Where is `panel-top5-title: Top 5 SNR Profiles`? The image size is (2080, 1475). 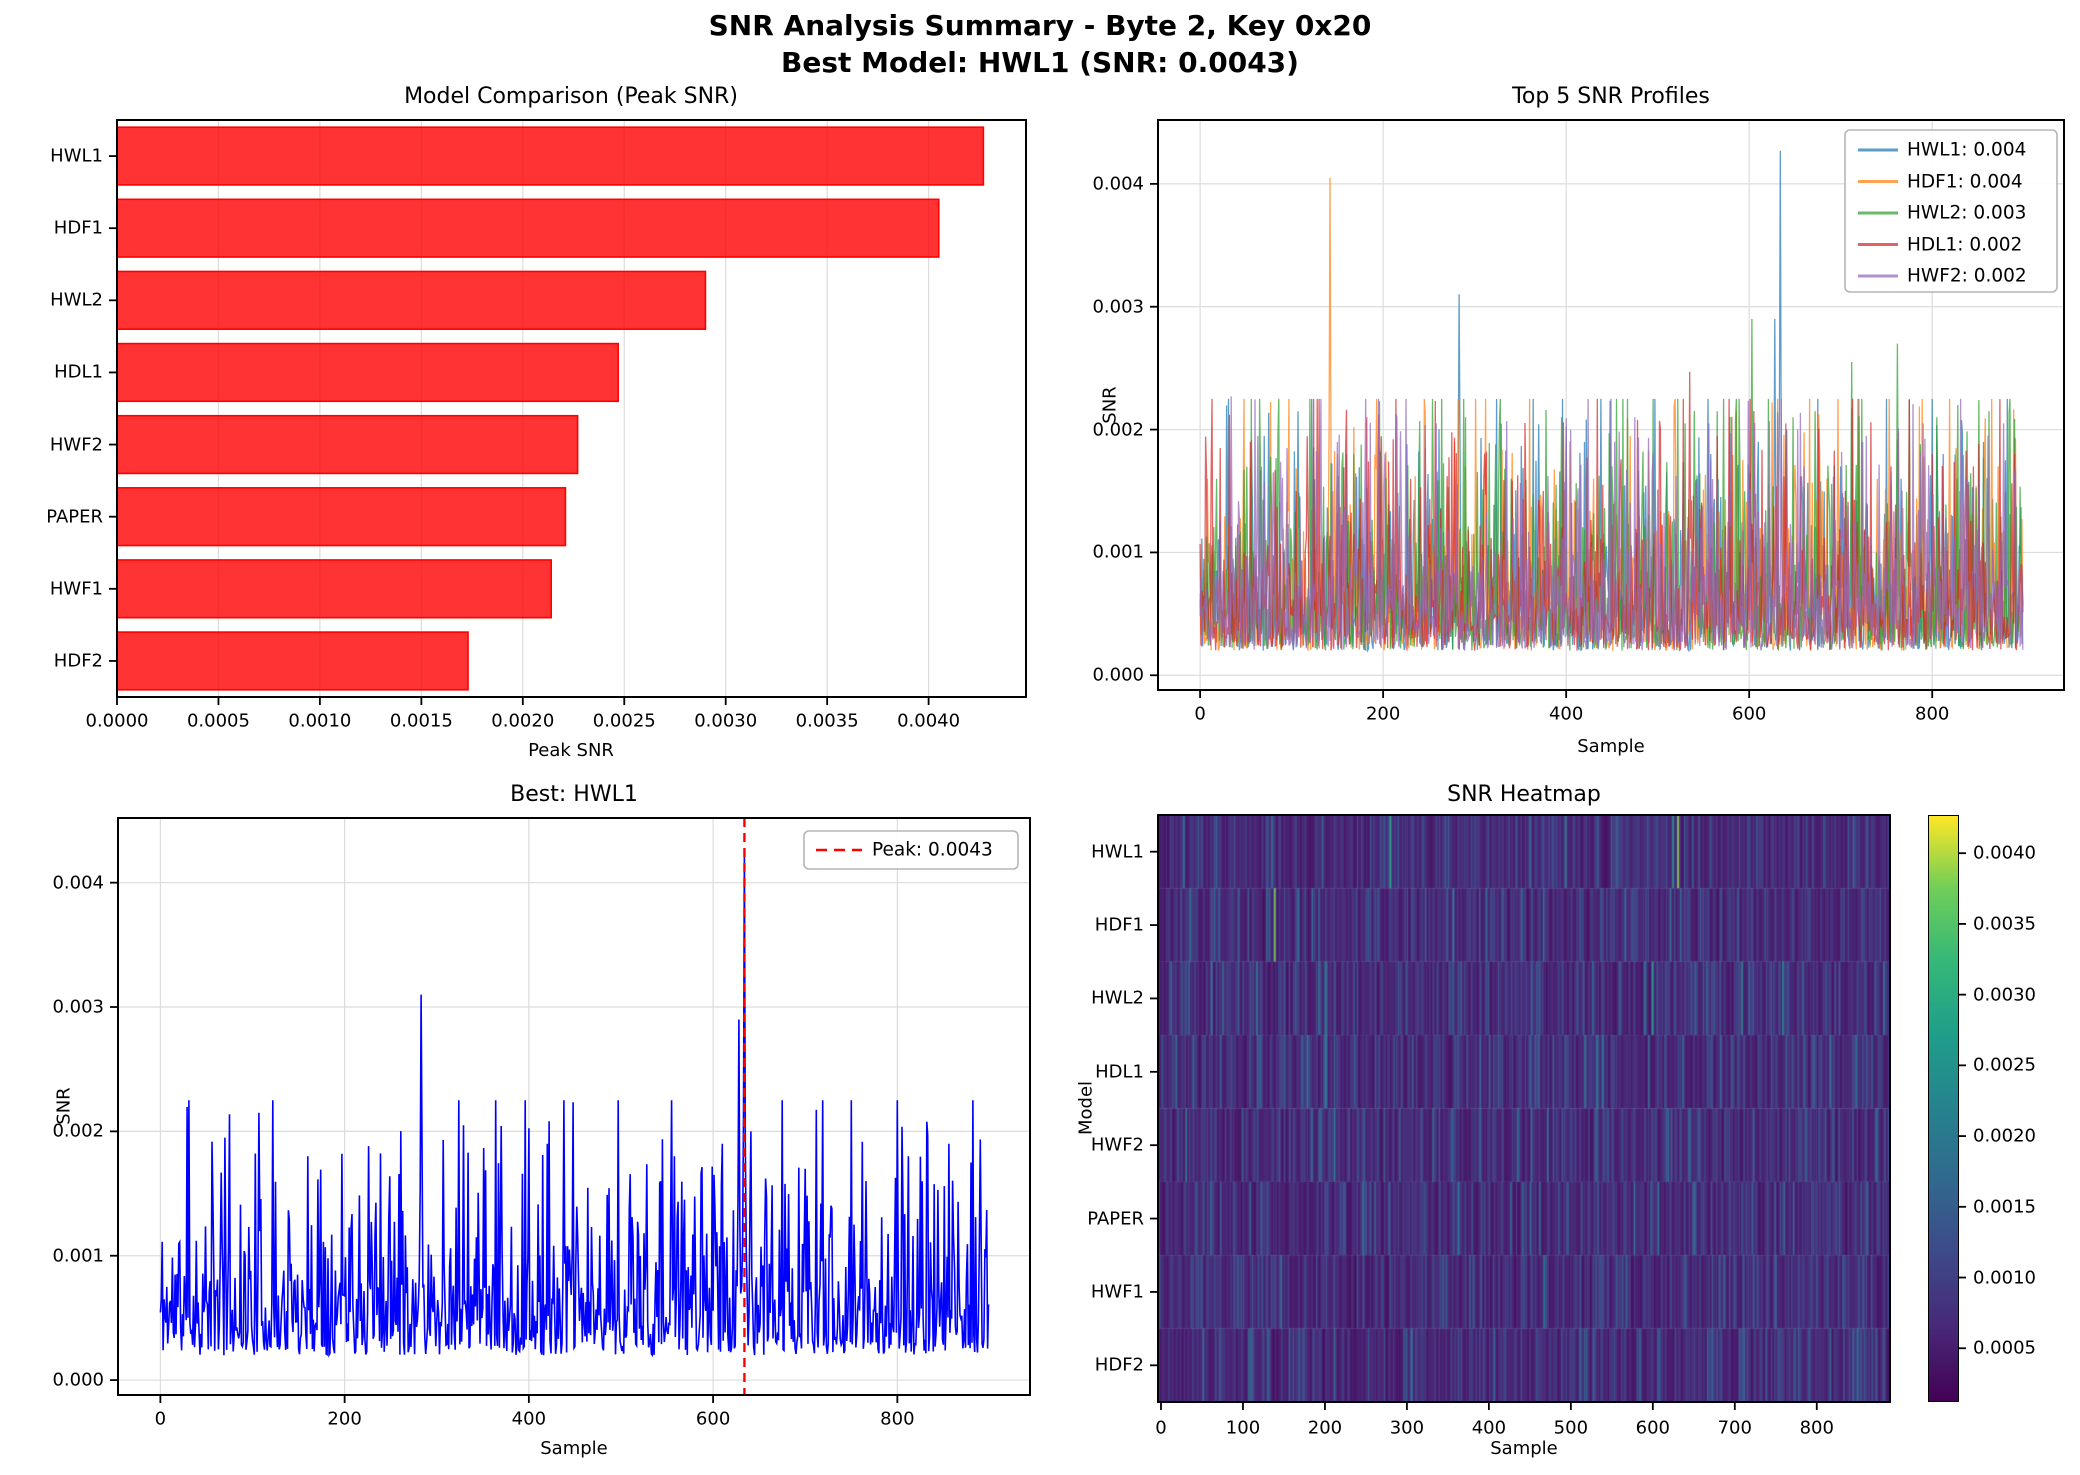
panel-top5-title: Top 5 SNR Profiles is located at coordinates (1611, 96).